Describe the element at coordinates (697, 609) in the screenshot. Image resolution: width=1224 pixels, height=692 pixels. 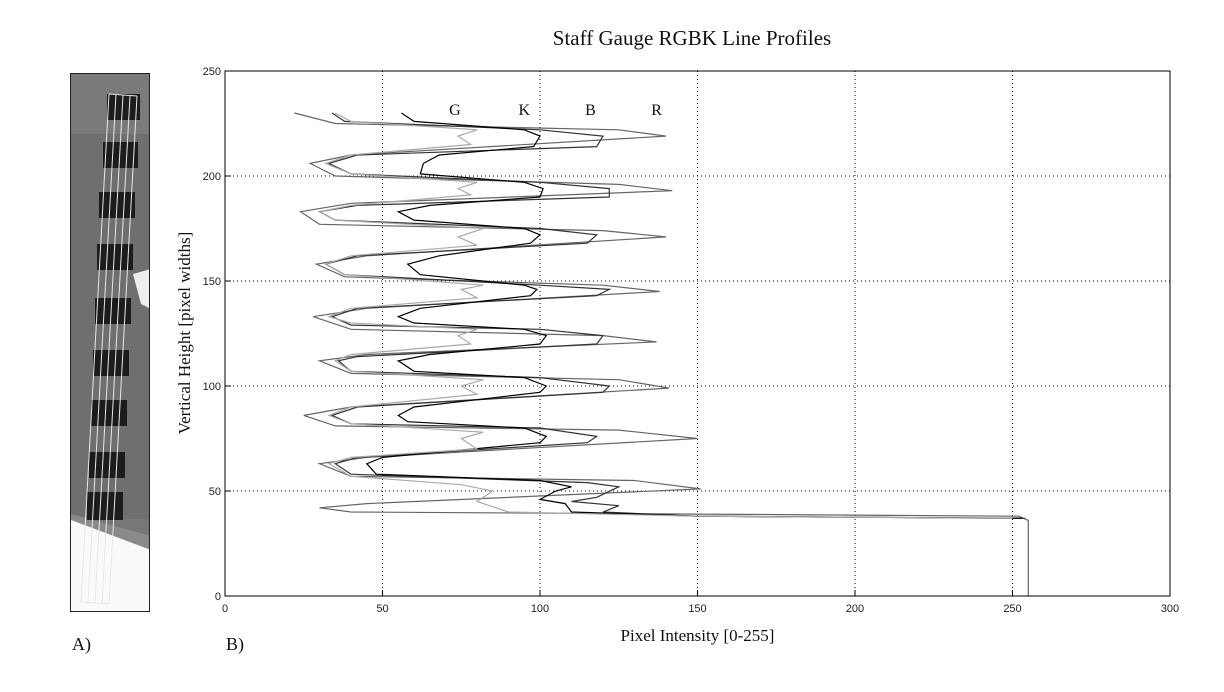
I see `x-tick-label: 150` at that location.